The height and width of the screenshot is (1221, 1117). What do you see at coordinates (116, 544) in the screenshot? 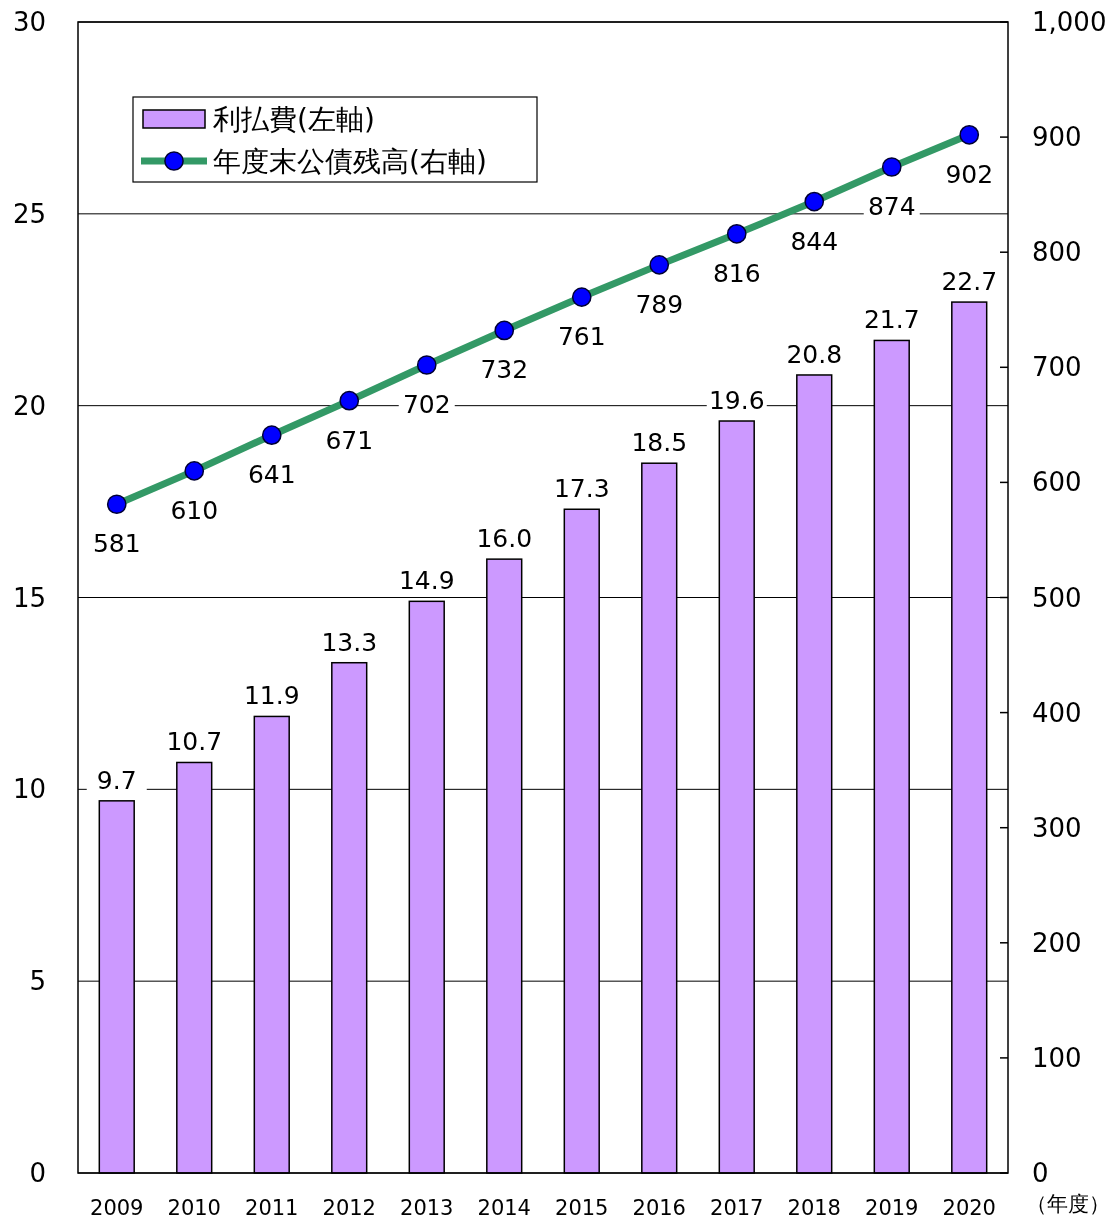
I see `data-label: 581` at bounding box center [116, 544].